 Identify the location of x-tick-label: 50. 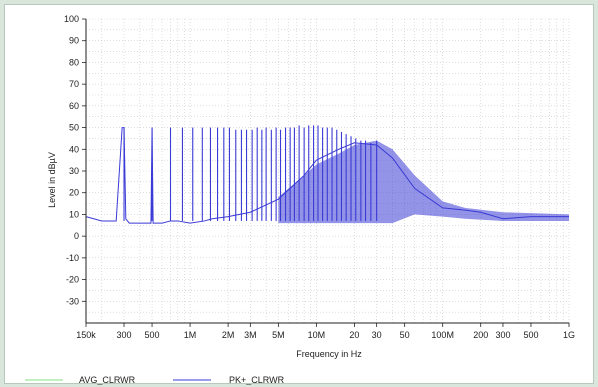
(405, 335).